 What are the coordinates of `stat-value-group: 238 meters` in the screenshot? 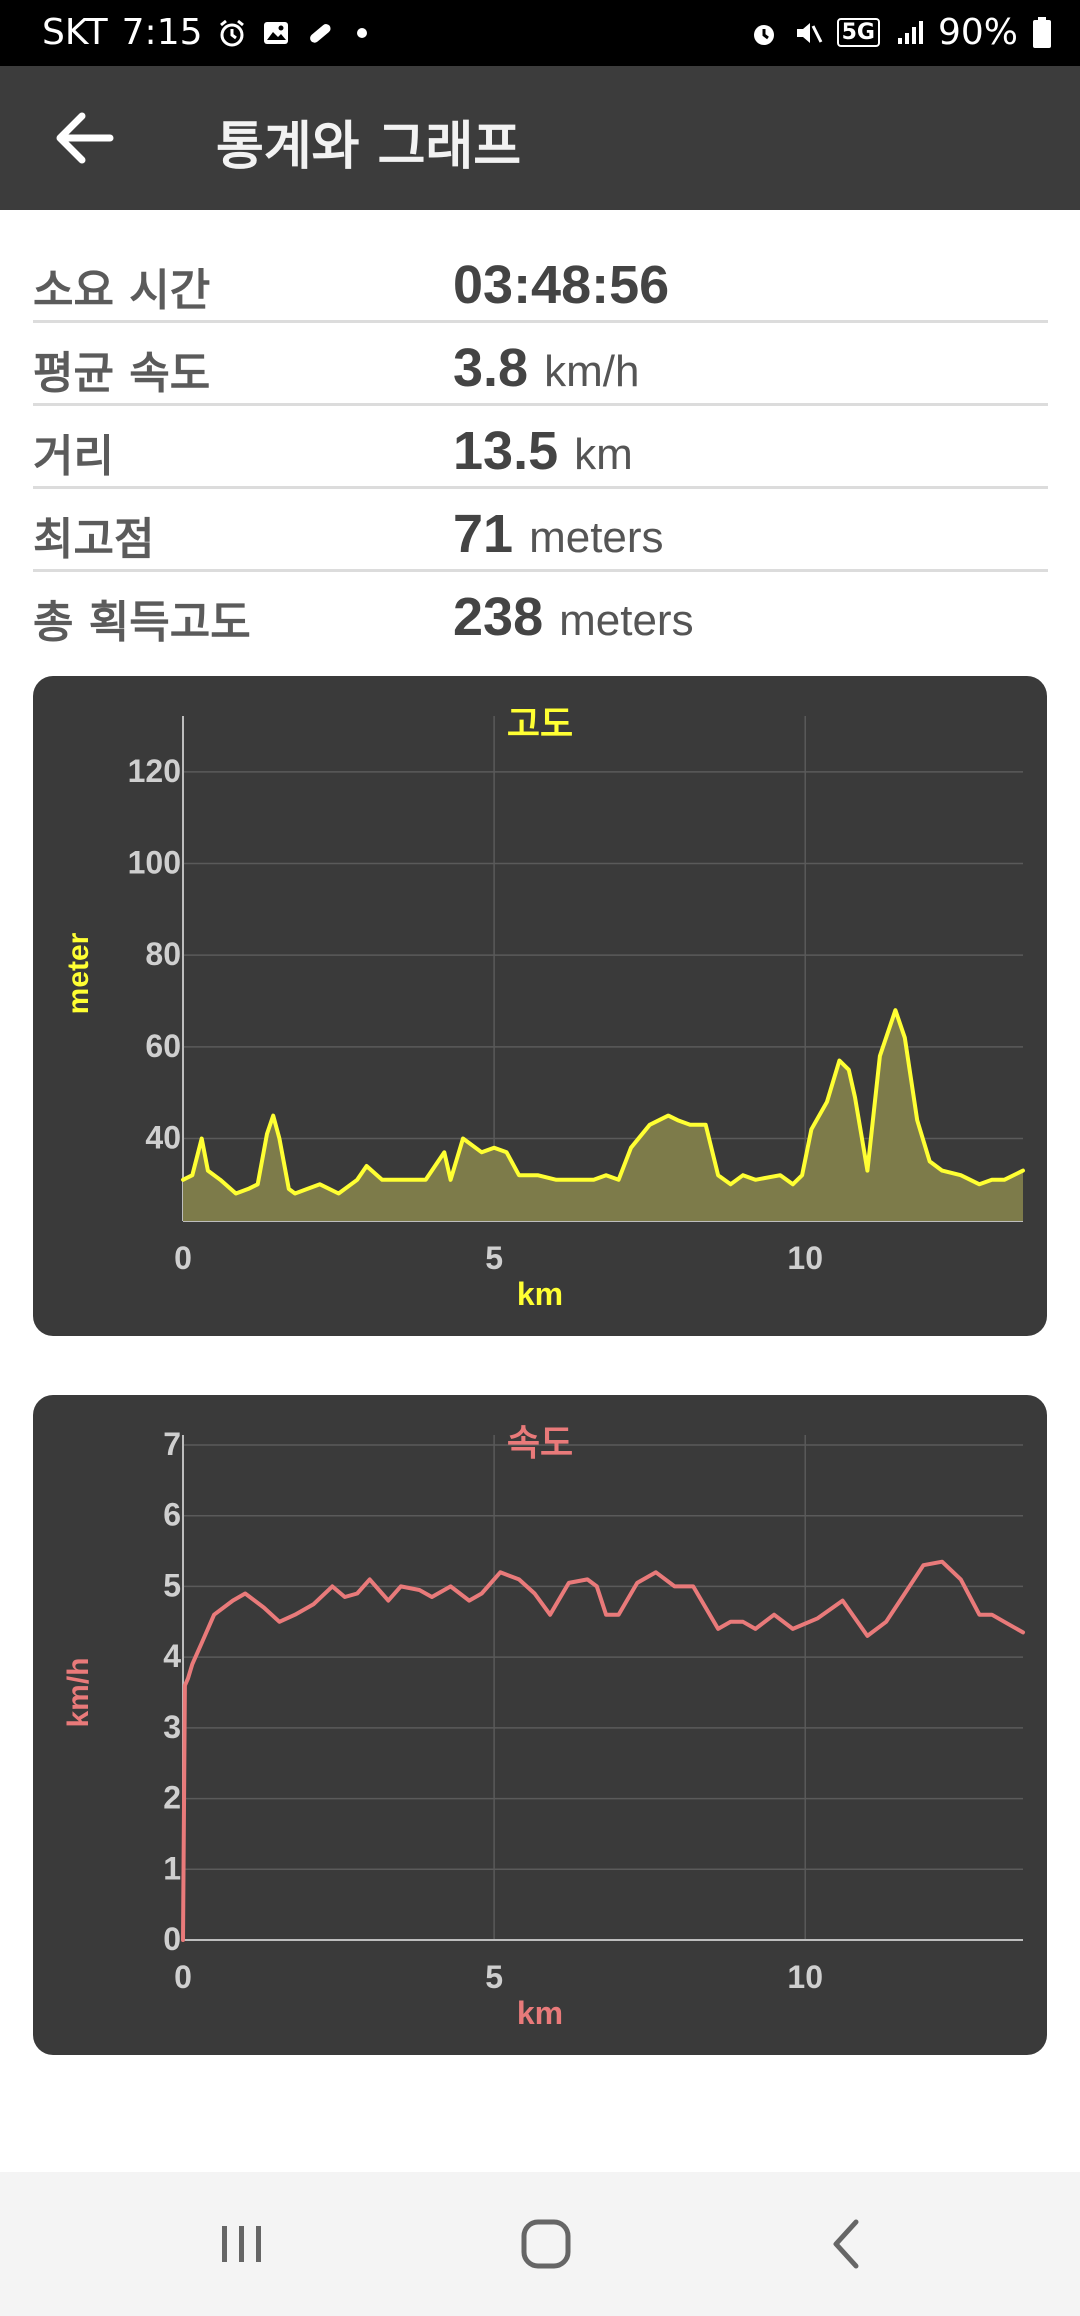 It's located at (573, 617).